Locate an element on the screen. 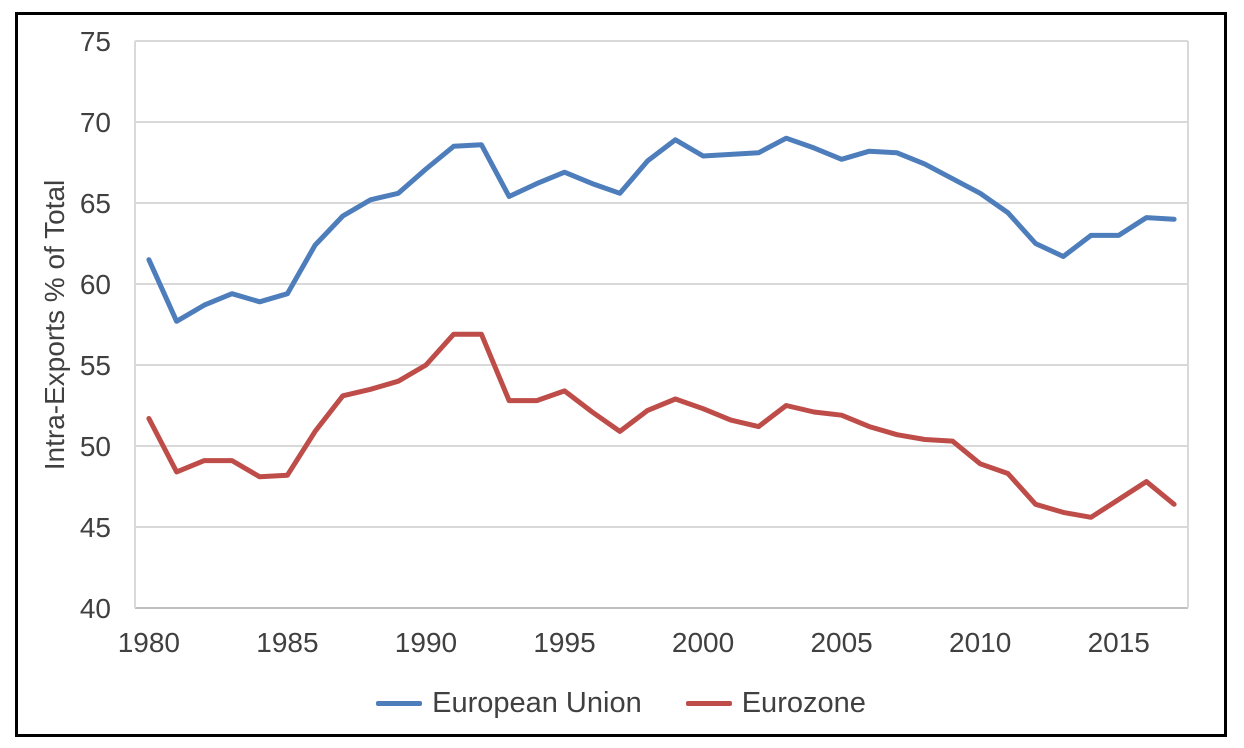 Image resolution: width=1244 pixels, height=748 pixels. legend-swatch-eurozone is located at coordinates (708, 703).